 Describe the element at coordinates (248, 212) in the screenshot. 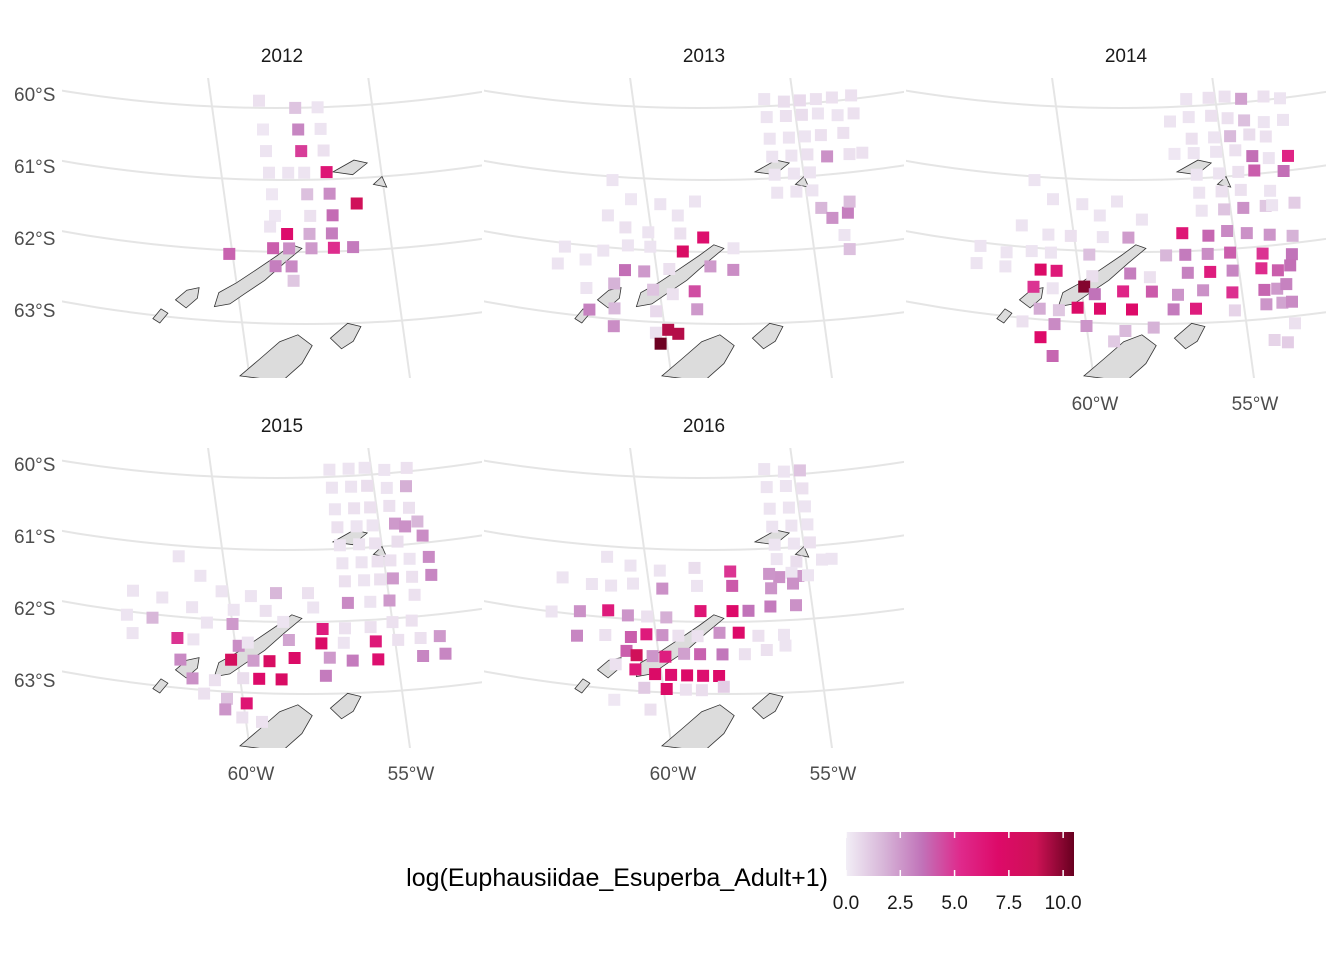

I see `facet-panel-2012: 2012 60°S 61°S 62°S 63°S` at that location.